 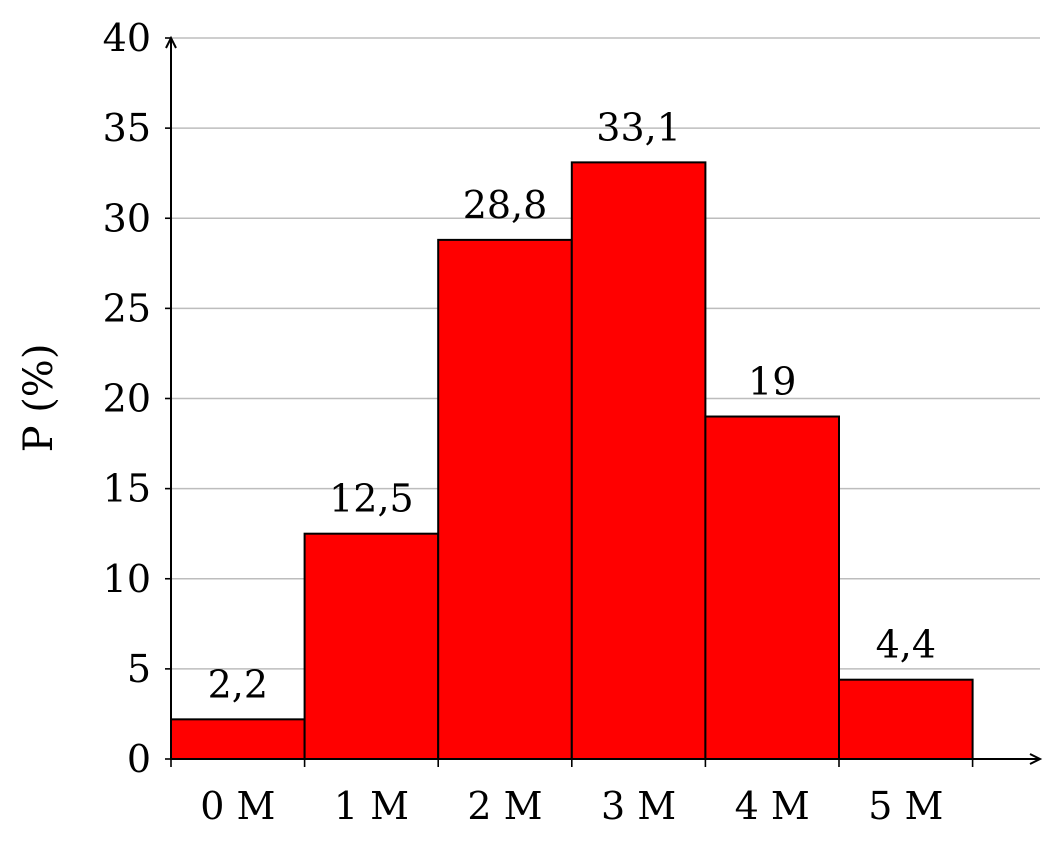 I want to click on bar-1-m, so click(x=371, y=646).